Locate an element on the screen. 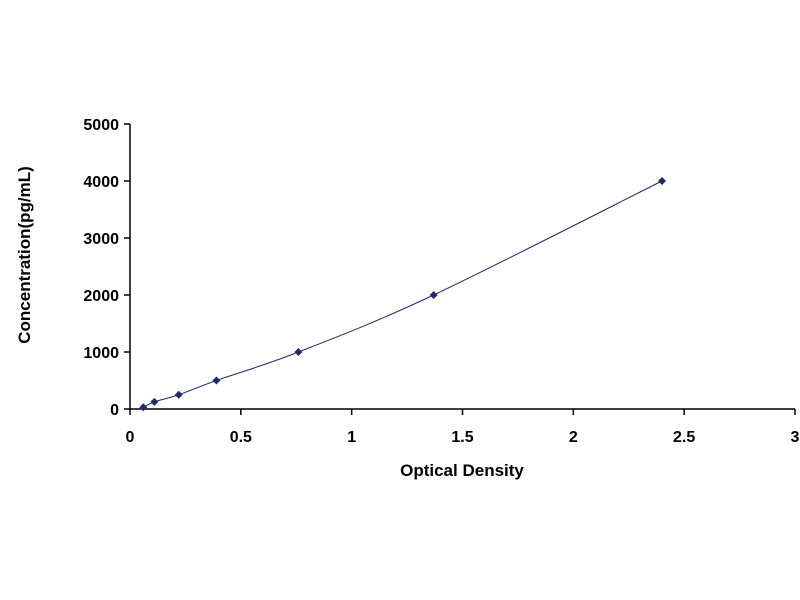  x-ticks: 0 0.5 1 1.5 2 2.5 3 is located at coordinates (463, 427).